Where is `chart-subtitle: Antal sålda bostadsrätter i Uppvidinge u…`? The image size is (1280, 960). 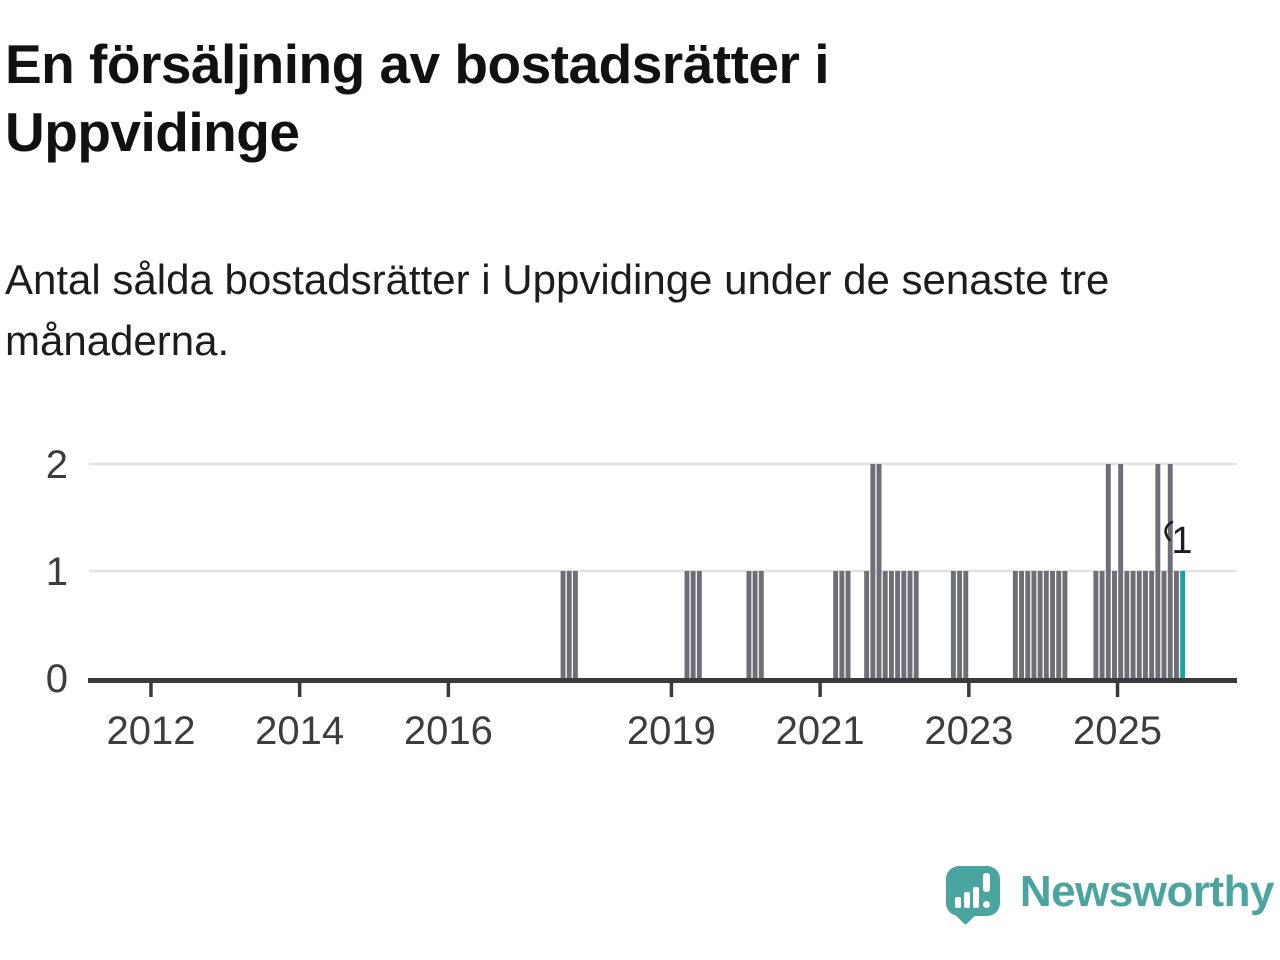 chart-subtitle: Antal sålda bostadsrätter i Uppvidinge u… is located at coordinates (557, 310).